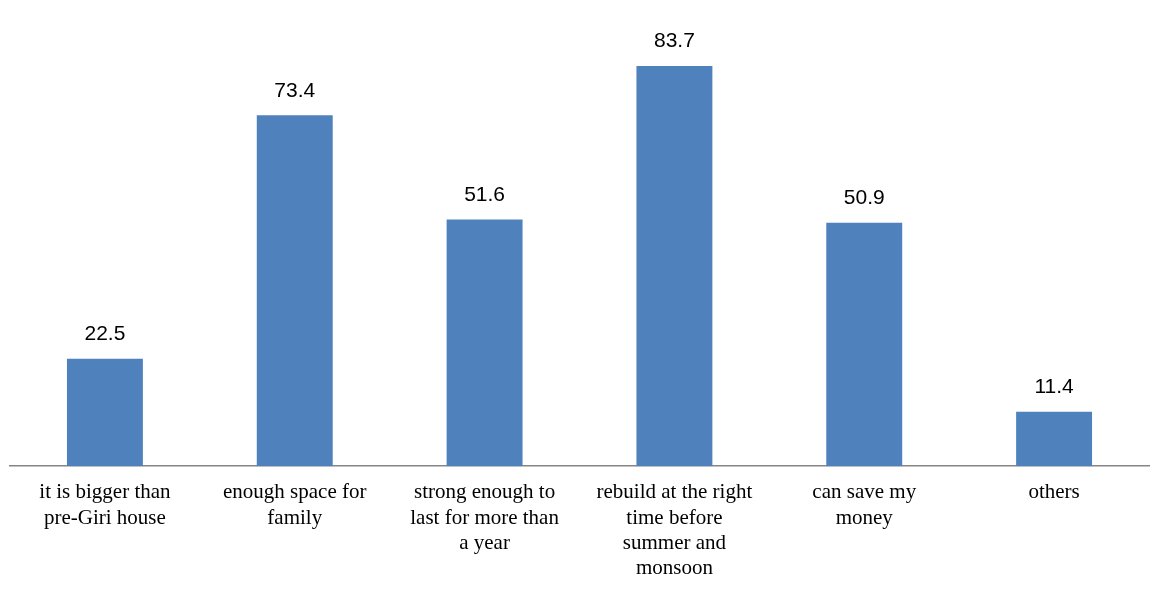 Image resolution: width=1159 pixels, height=595 pixels. I want to click on data-label: 51.6, so click(485, 193).